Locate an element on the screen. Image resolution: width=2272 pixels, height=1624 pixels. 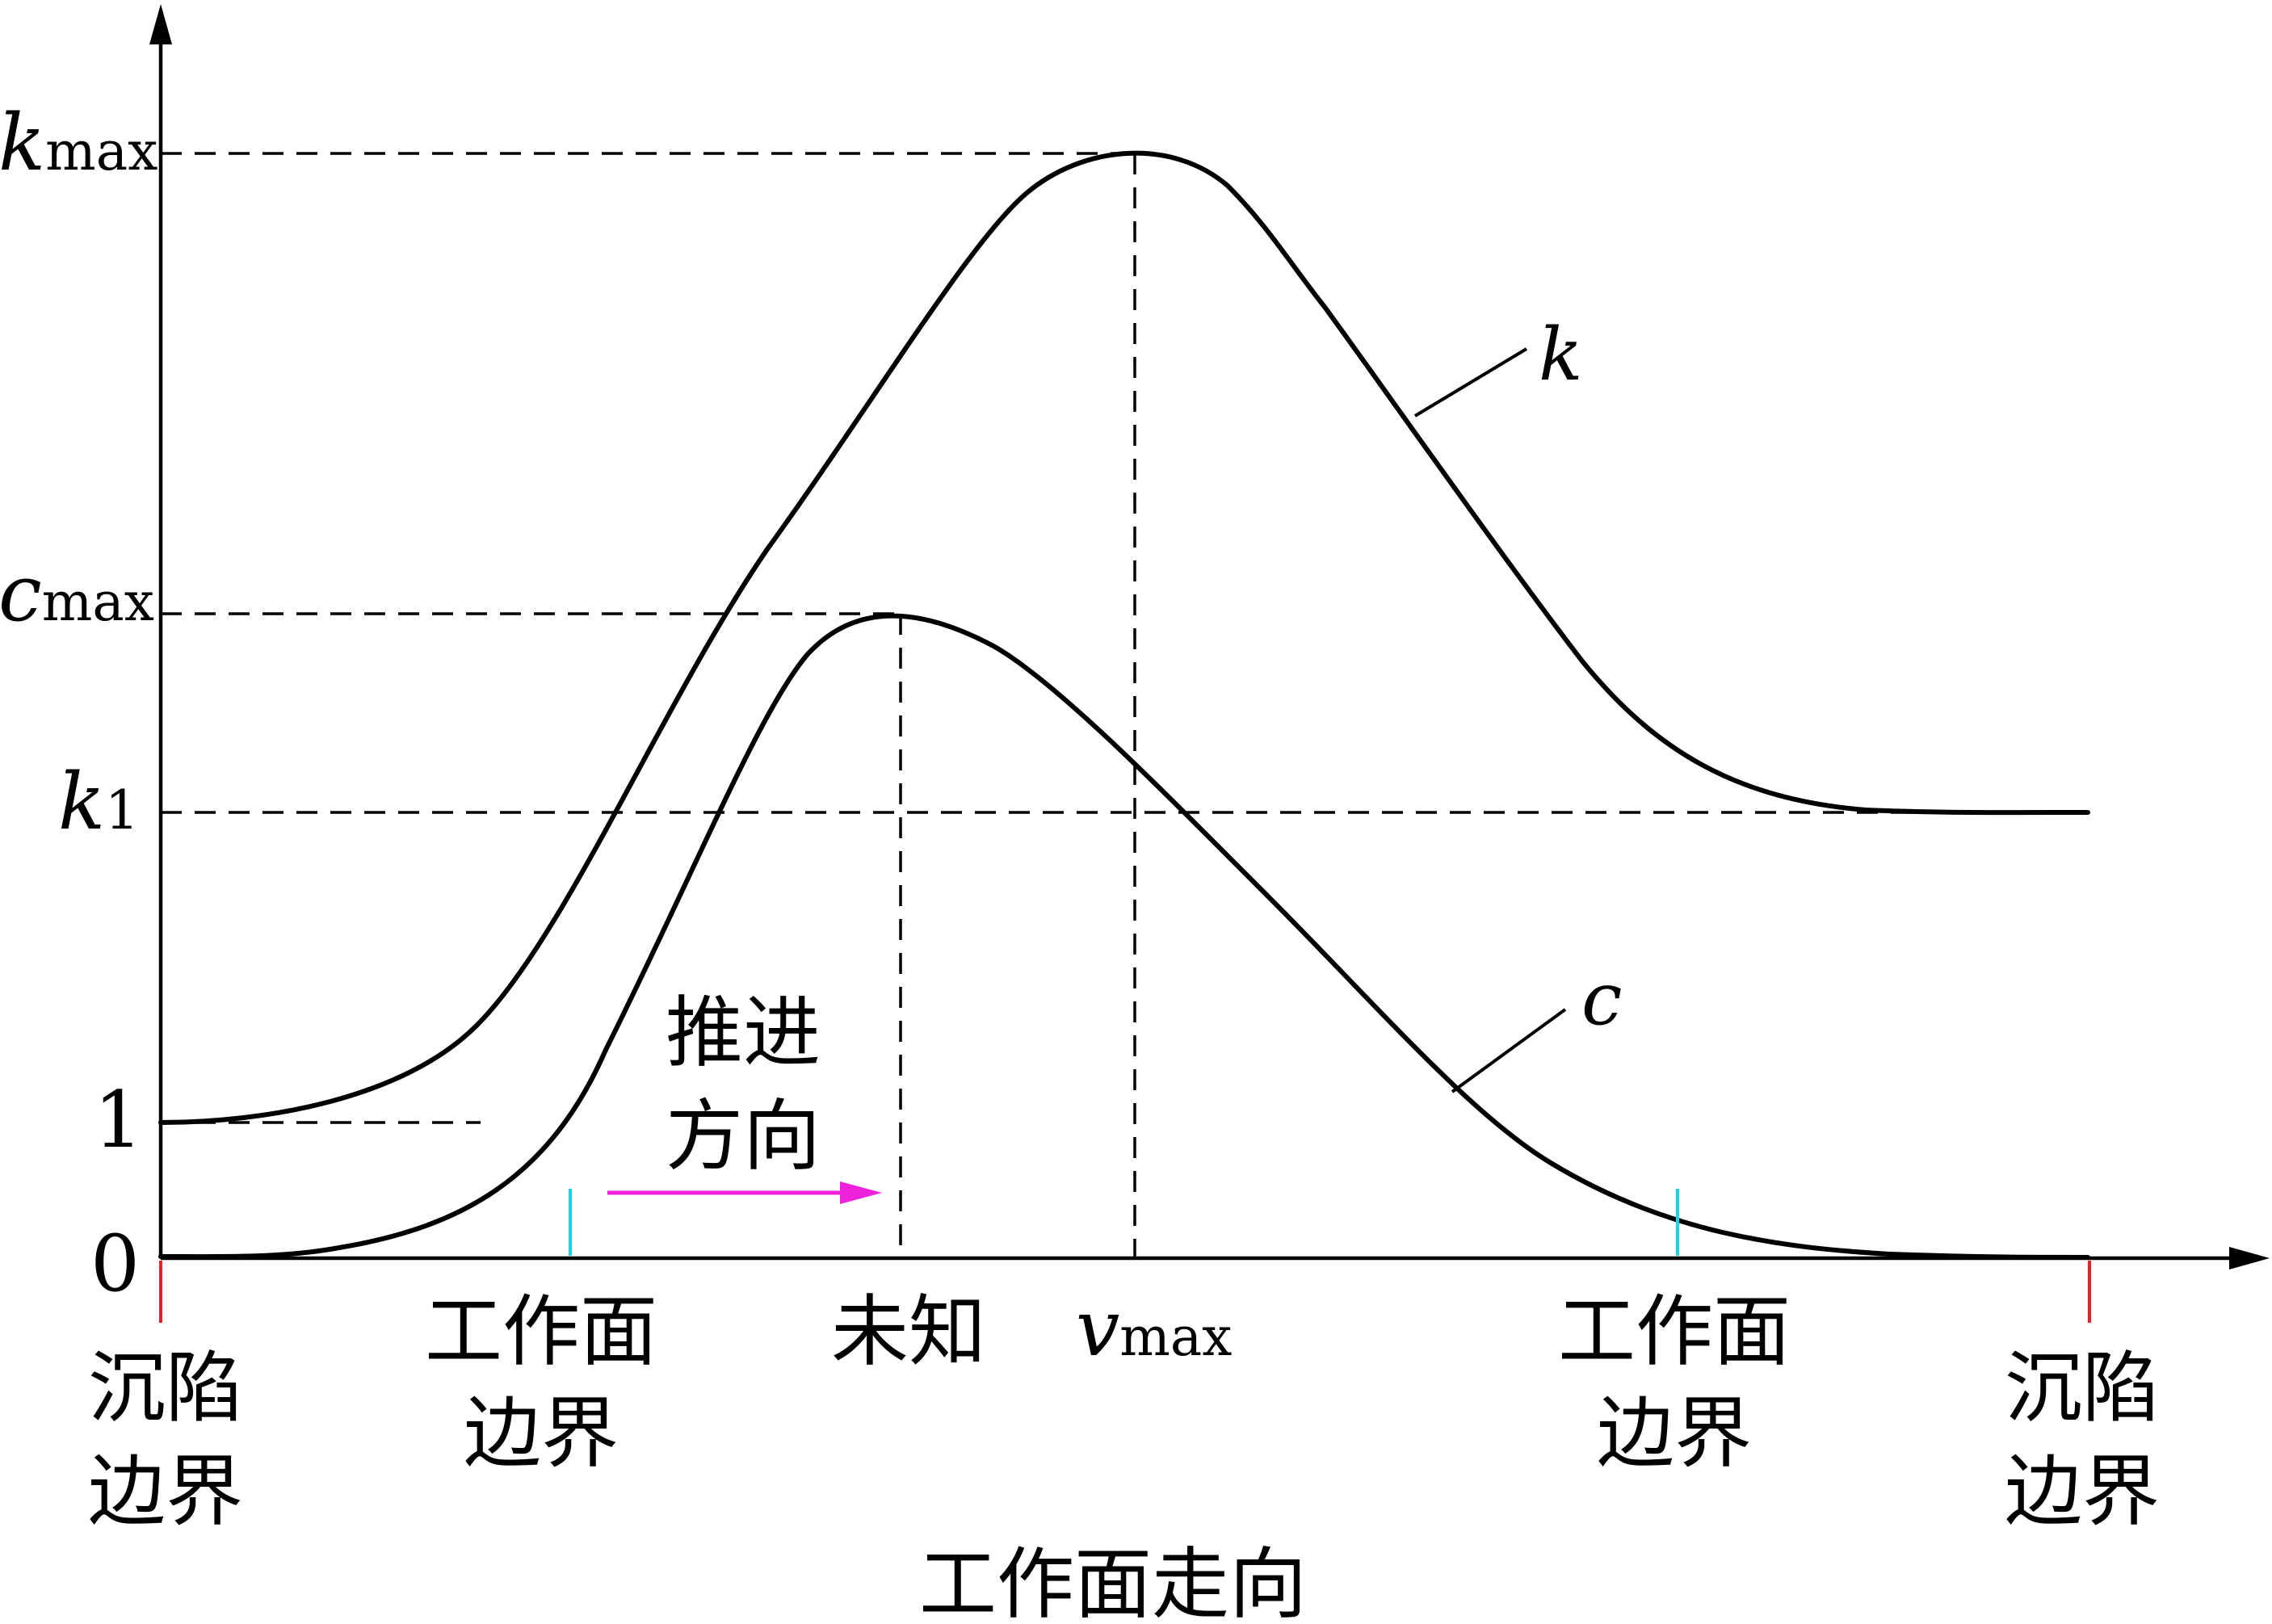
advance-direction-arrow-icon is located at coordinates (861, 1192).